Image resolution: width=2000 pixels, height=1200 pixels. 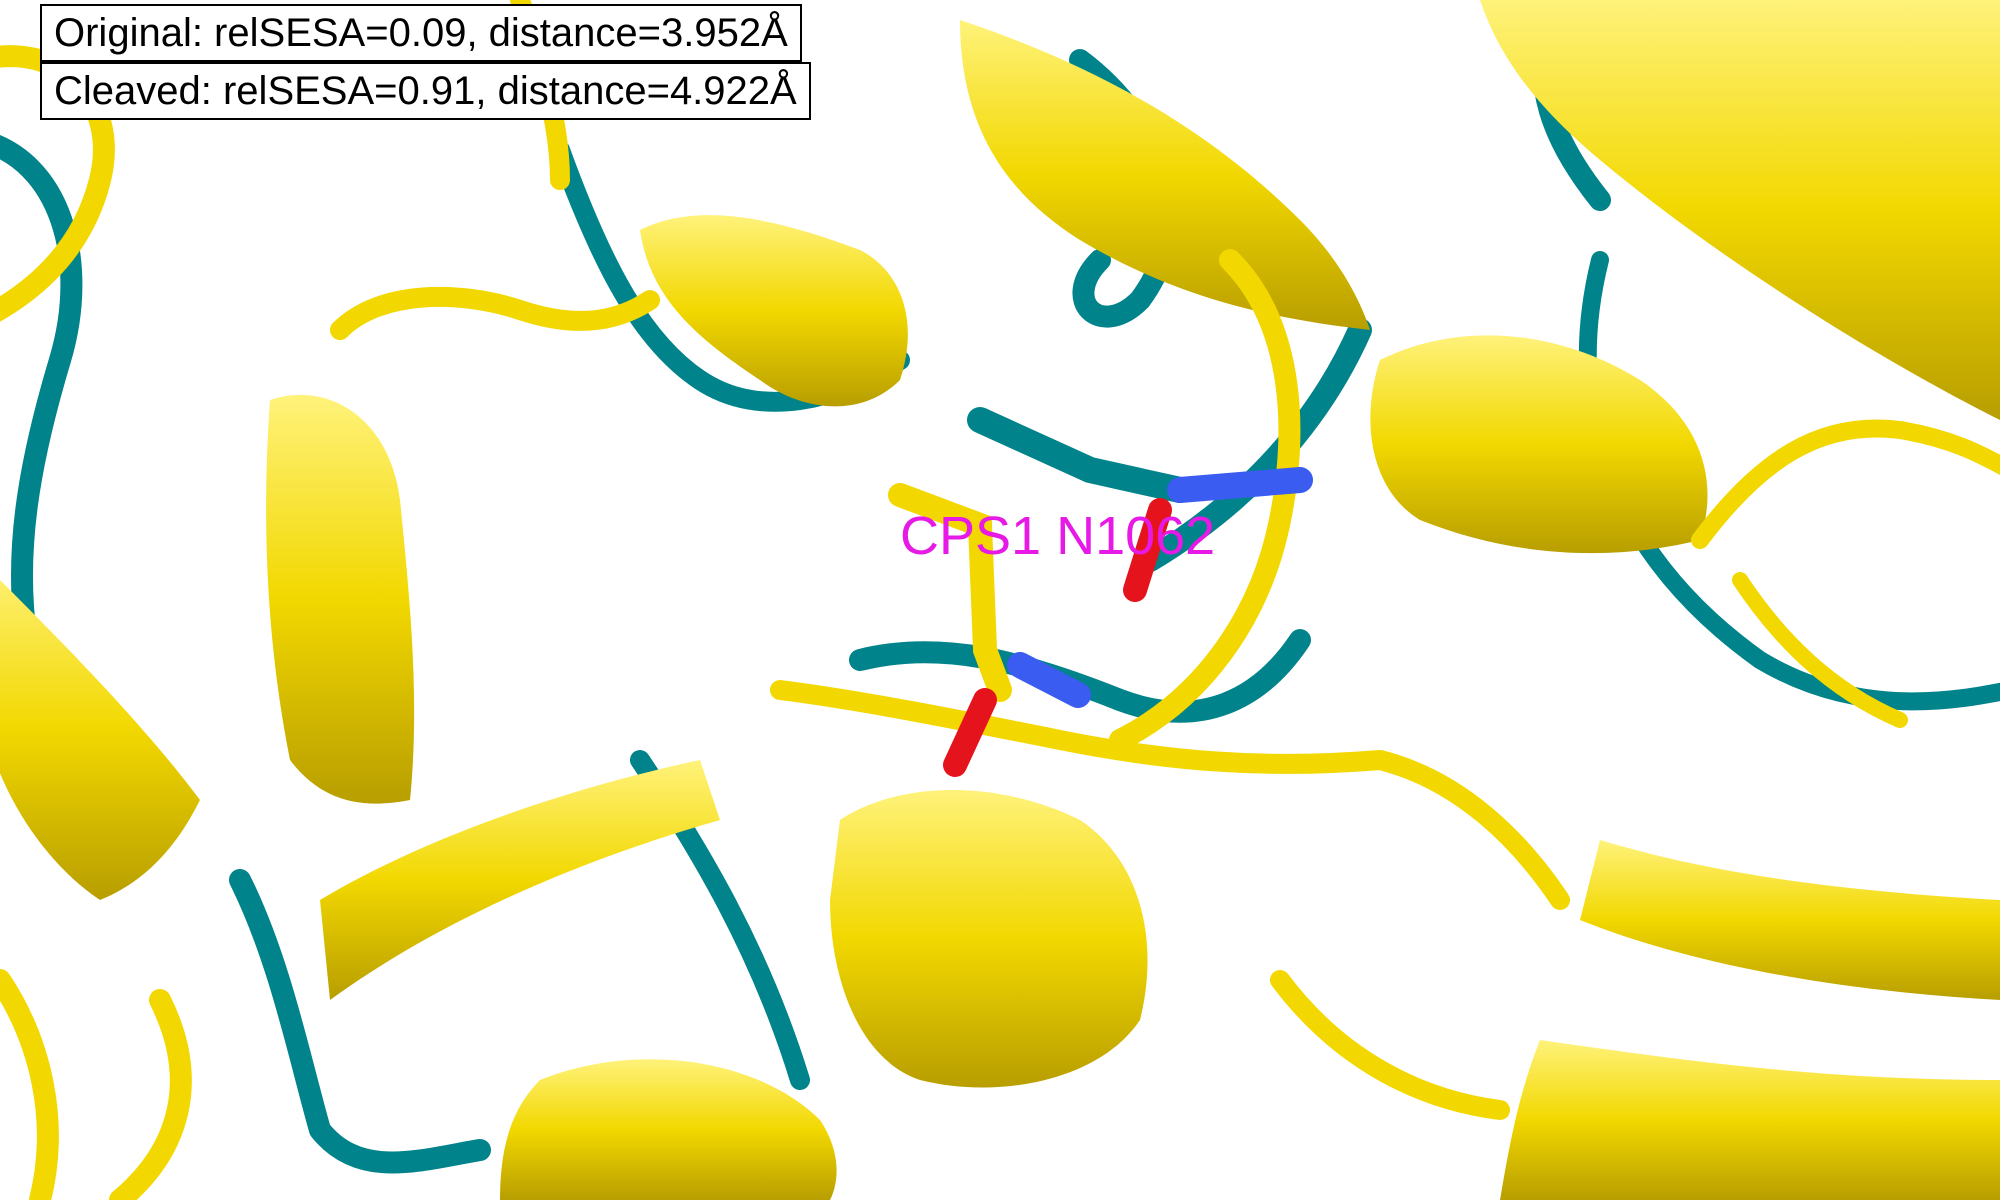 I want to click on cleaved-metrics-box: Cleaved: relSESA=0.91, distance=4.922Å, so click(x=425, y=91).